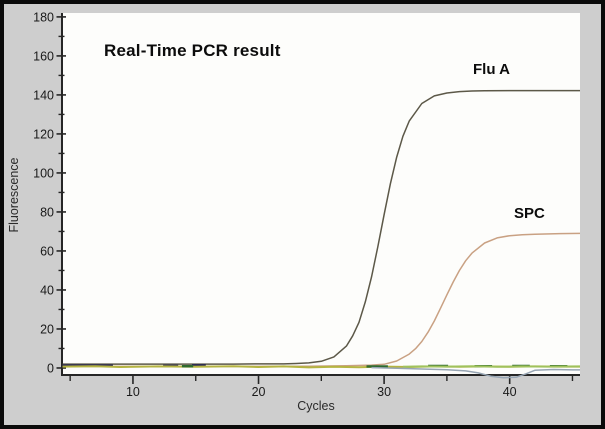 The width and height of the screenshot is (605, 429). Describe the element at coordinates (133, 392) in the screenshot. I see `x-tick-label: 10` at that location.